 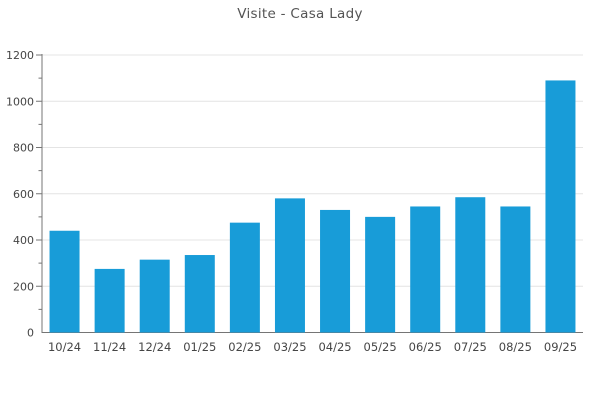 What do you see at coordinates (560, 347) in the screenshot?
I see `x-axis-label: 09/25` at bounding box center [560, 347].